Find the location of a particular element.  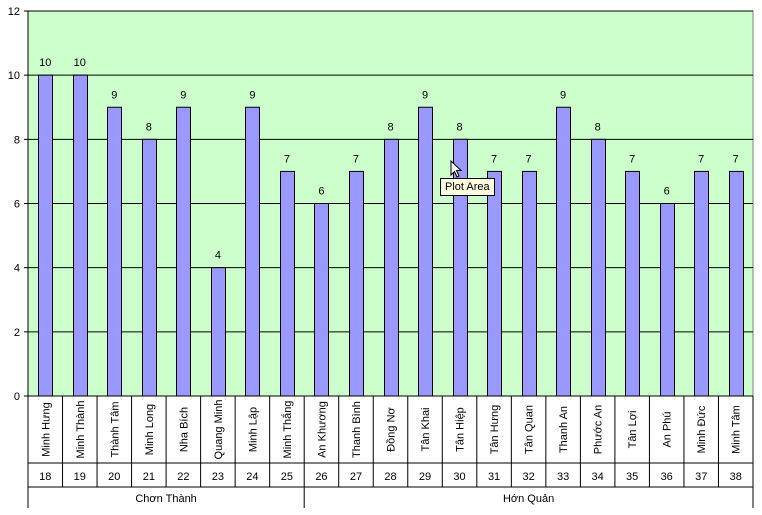

x-category-code: 23 is located at coordinates (218, 477).